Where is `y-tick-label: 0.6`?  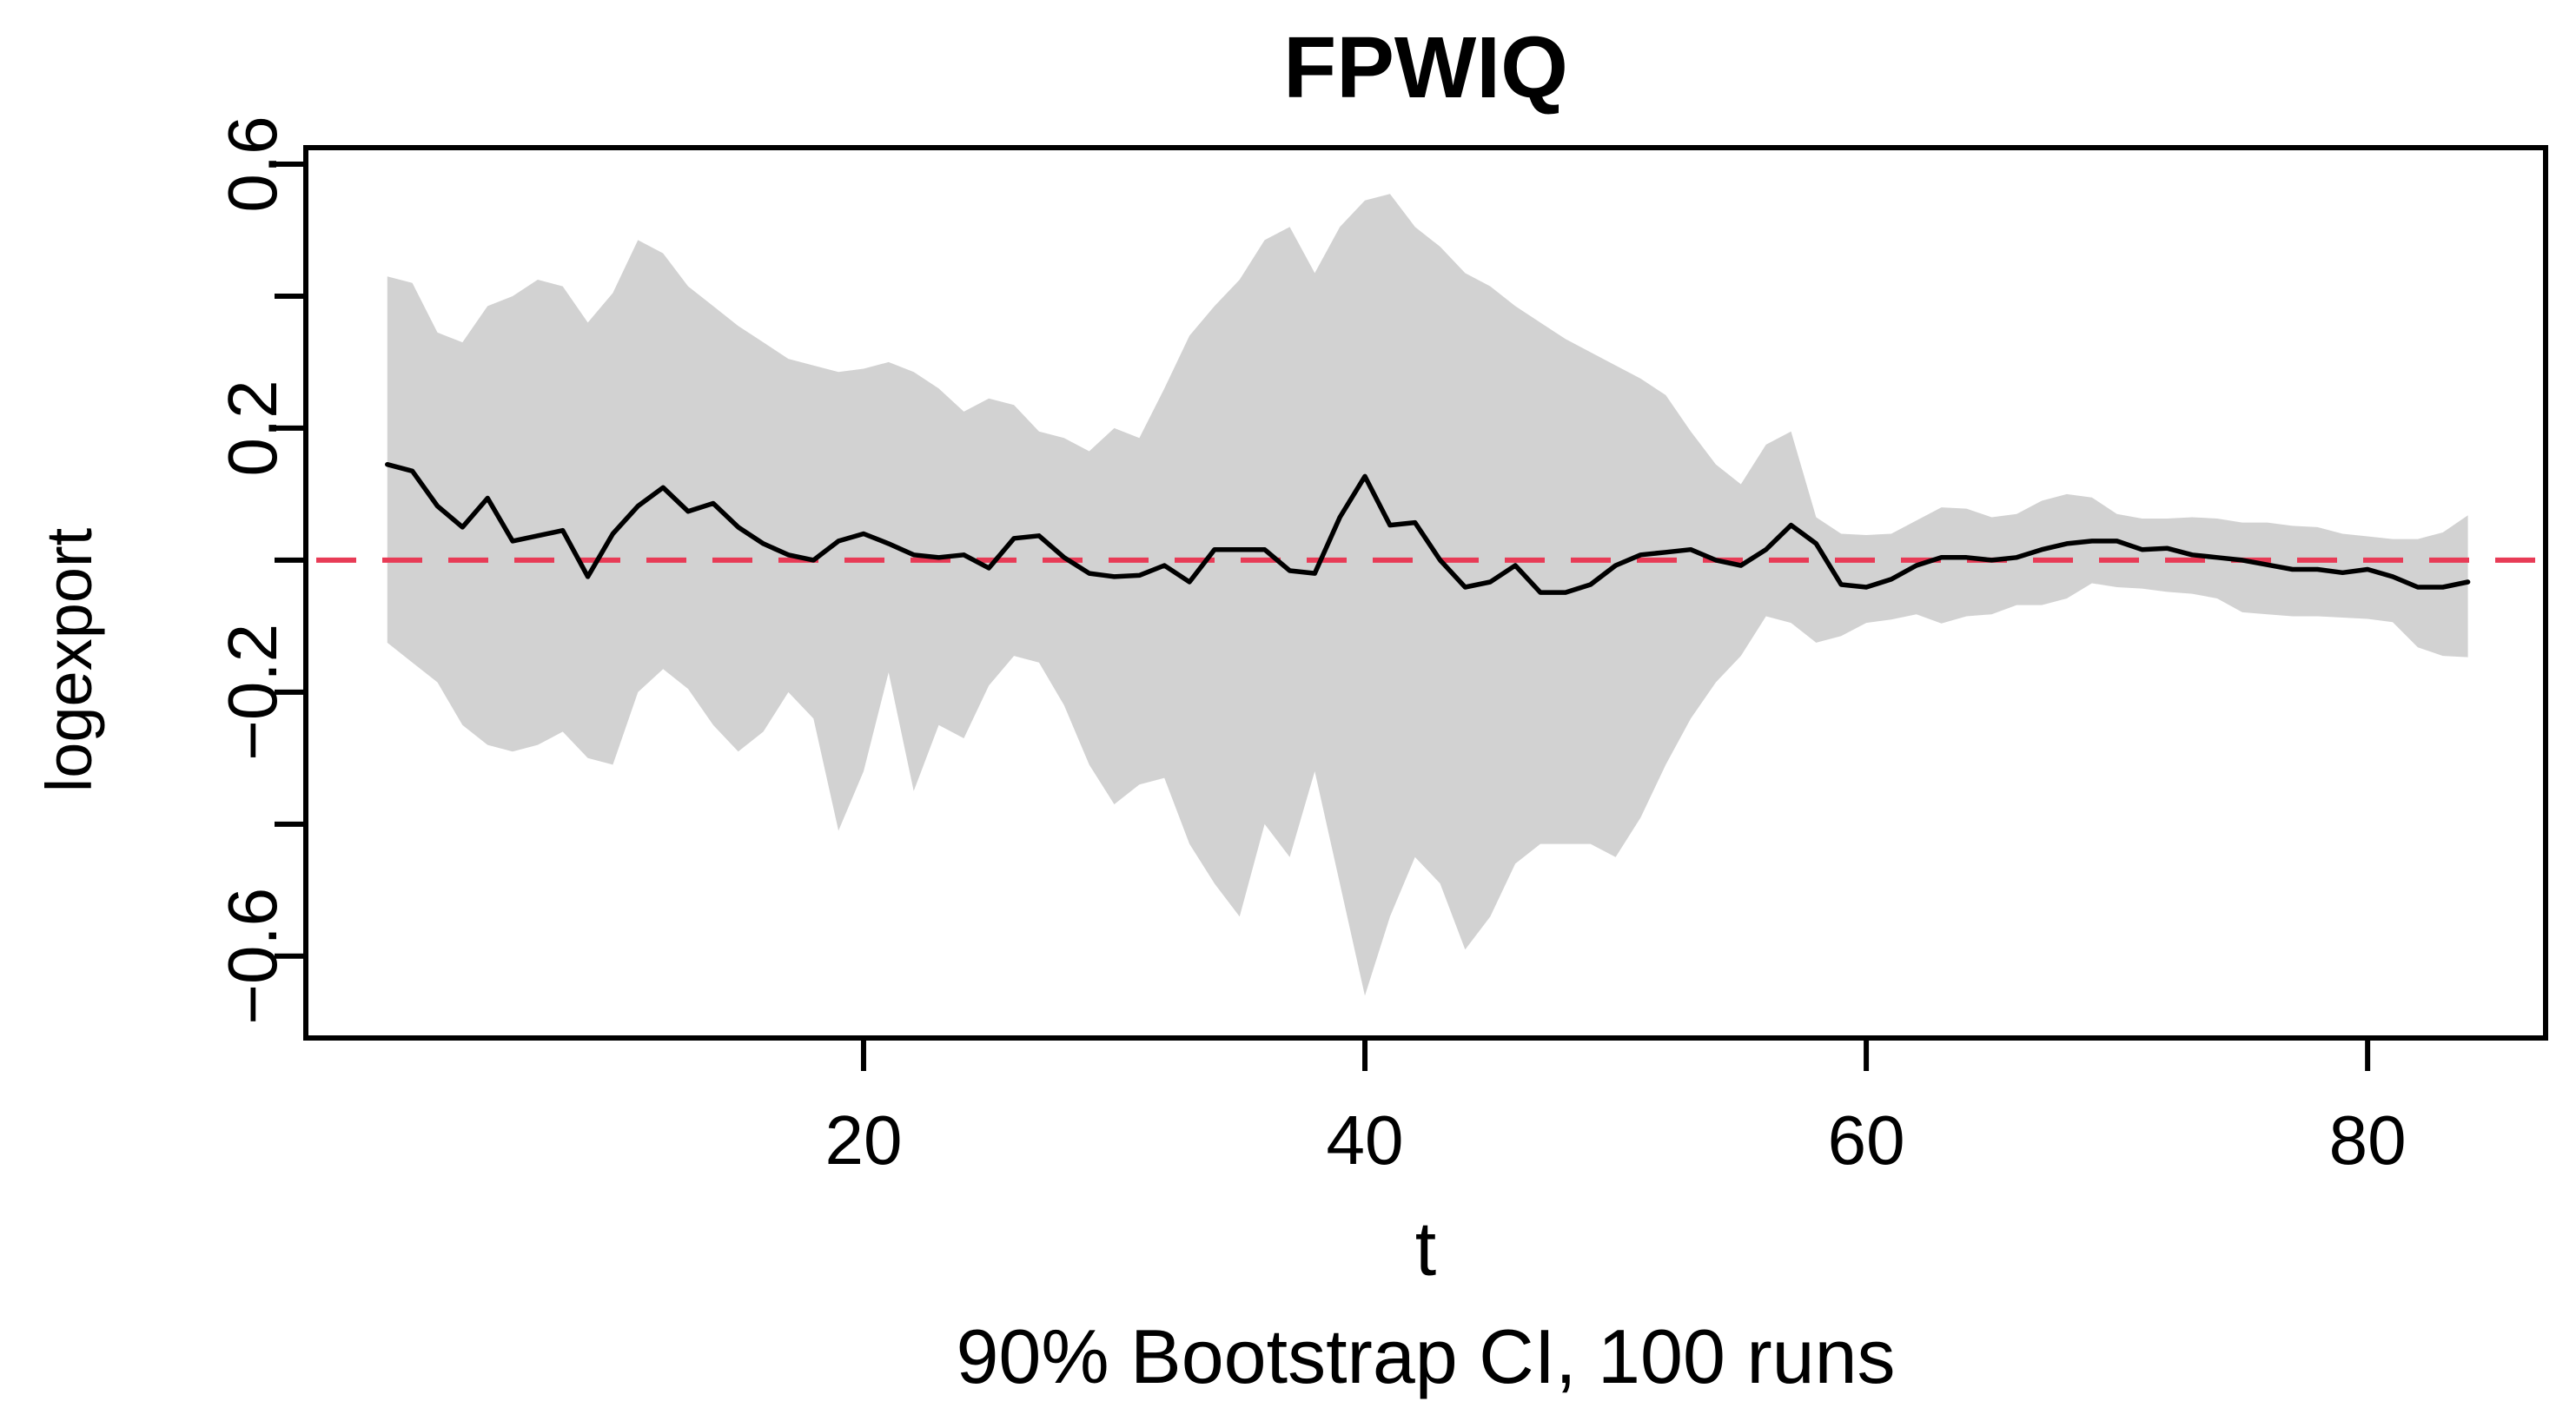 y-tick-label: 0.6 is located at coordinates (252, 164).